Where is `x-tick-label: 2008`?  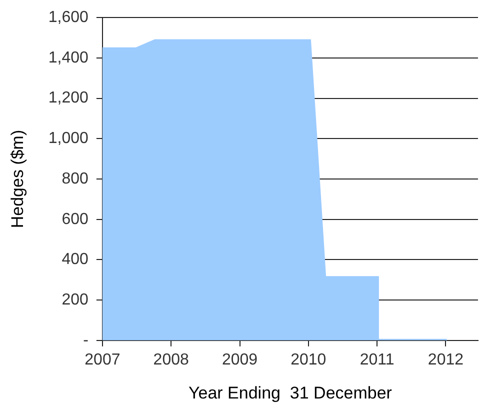 x-tick-label: 2008 is located at coordinates (171, 359).